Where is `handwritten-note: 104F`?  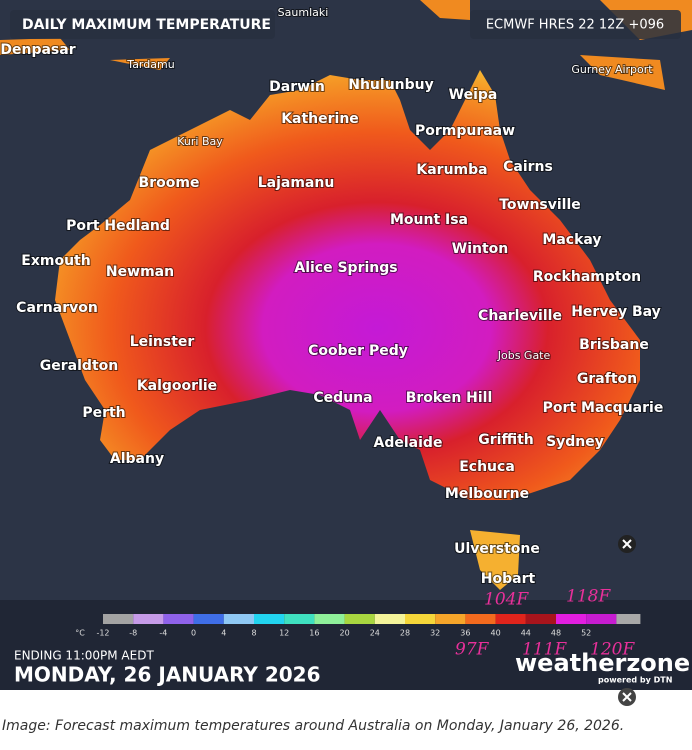
handwritten-note: 104F is located at coordinates (506, 600).